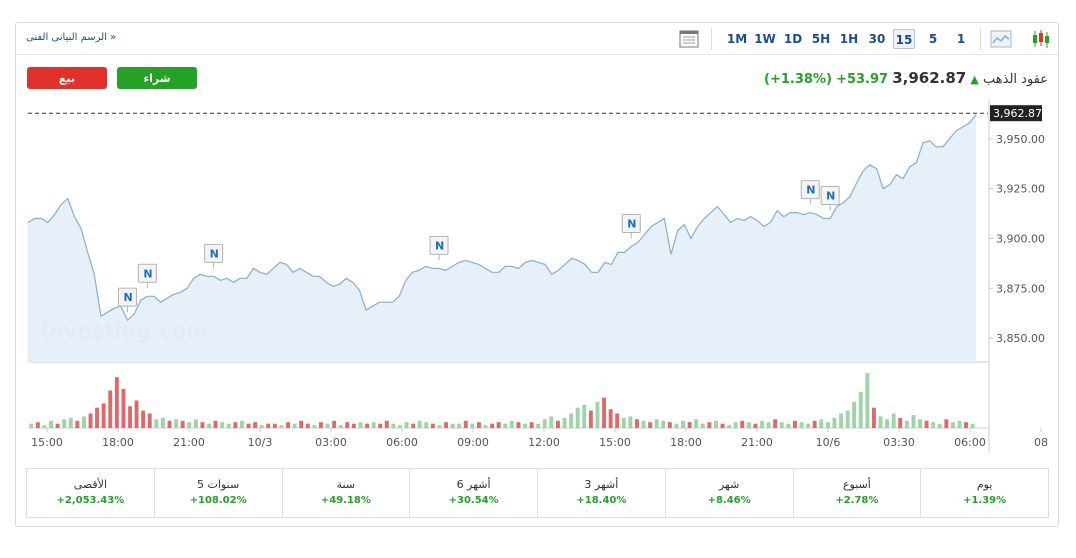  What do you see at coordinates (849, 39) in the screenshot?
I see `timeframe-1h: 1H` at bounding box center [849, 39].